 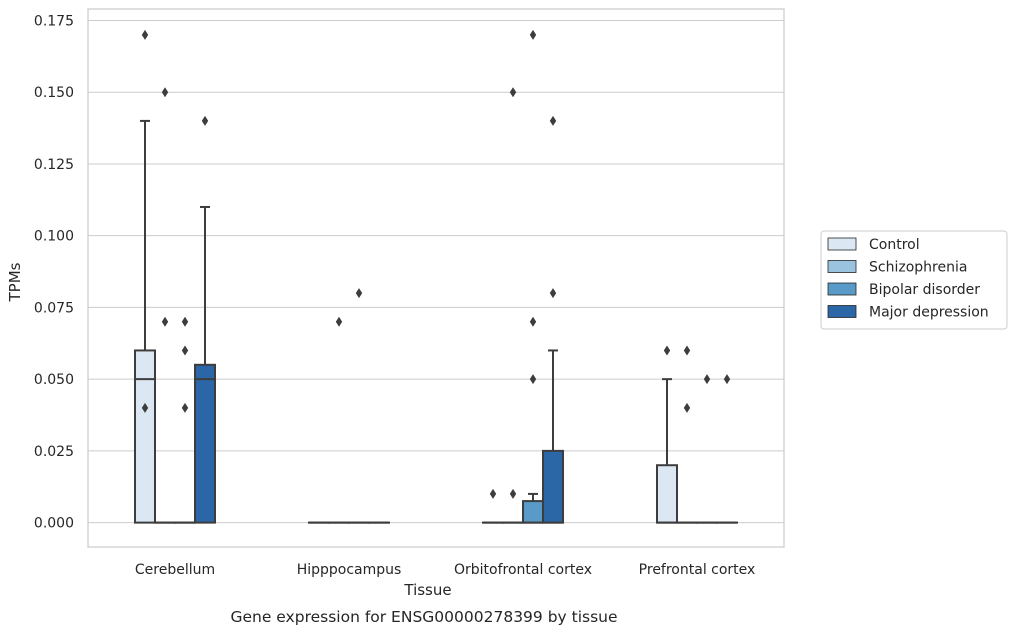 I want to click on x-tick-label: Orbitofrontal cortex, so click(x=523, y=570).